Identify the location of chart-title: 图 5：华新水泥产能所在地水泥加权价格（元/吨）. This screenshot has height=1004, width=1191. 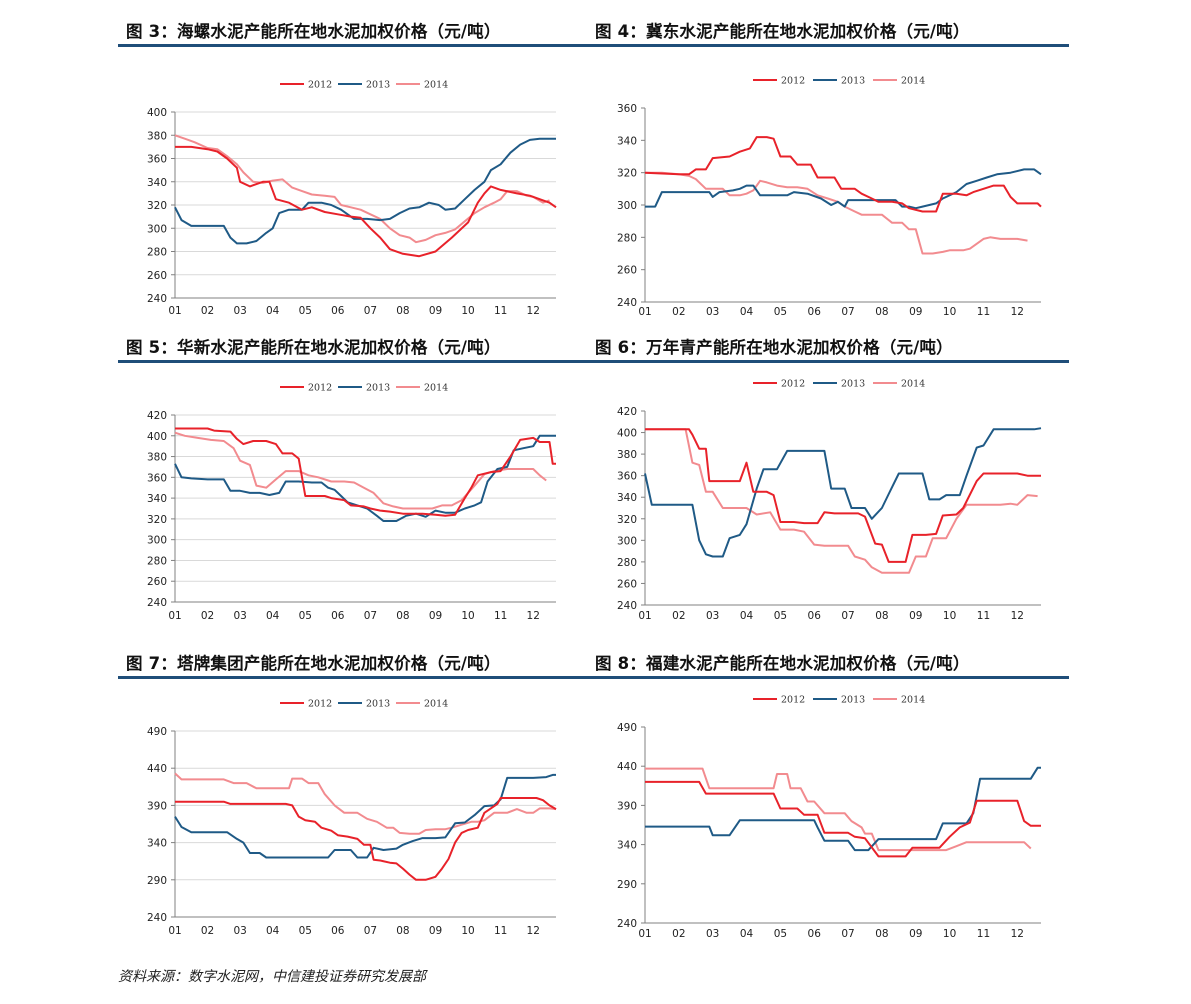
(313, 347).